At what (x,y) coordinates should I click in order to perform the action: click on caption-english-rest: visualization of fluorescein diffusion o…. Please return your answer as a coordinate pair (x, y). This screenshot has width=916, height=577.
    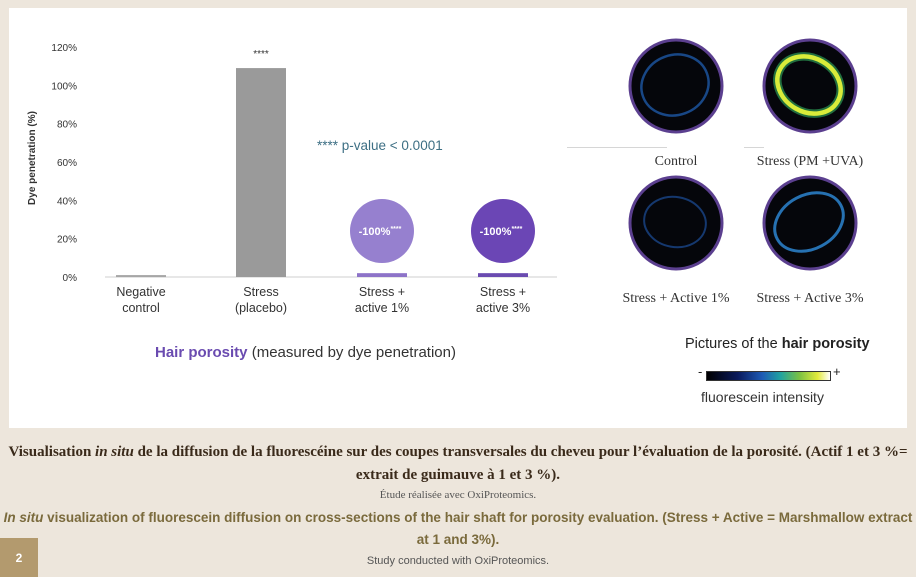
    Looking at the image, I should click on (478, 528).